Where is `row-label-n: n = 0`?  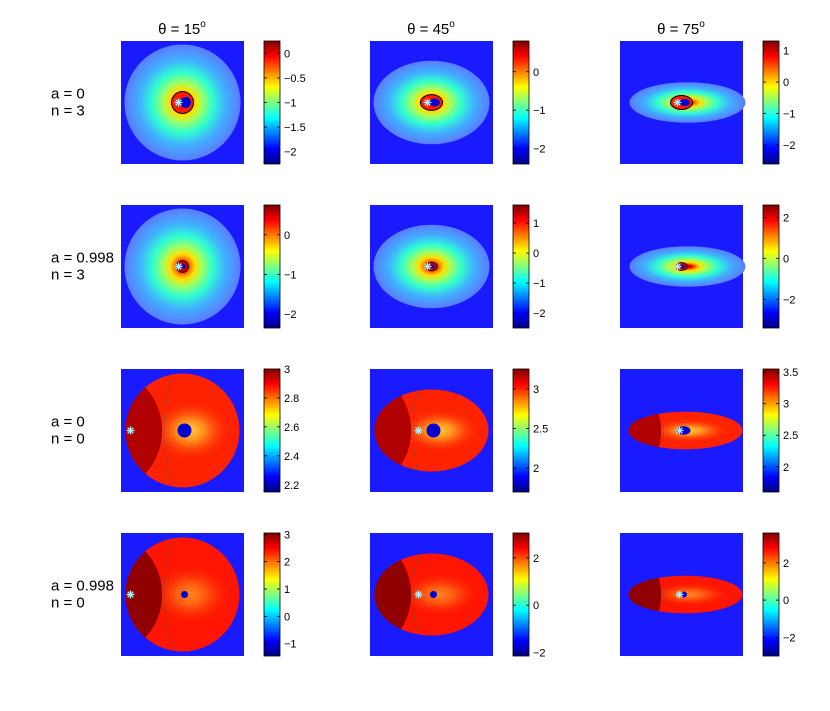 row-label-n: n = 0 is located at coordinates (68, 439).